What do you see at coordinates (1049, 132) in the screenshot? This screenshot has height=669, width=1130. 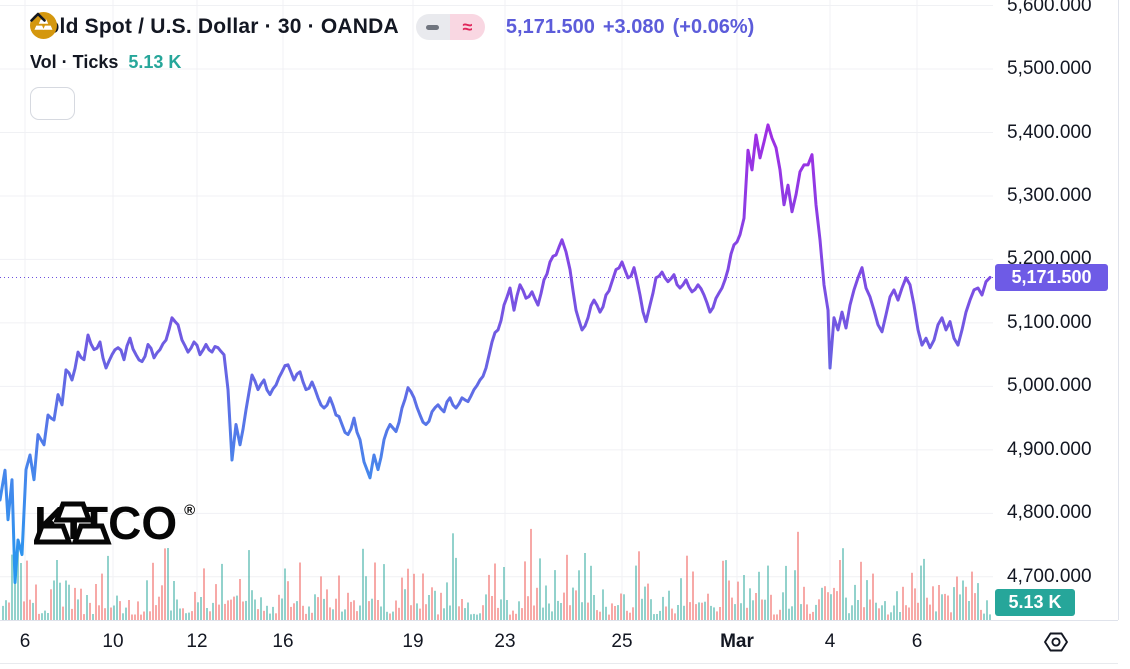 I see `price-axis-label: 5,400.000` at bounding box center [1049, 132].